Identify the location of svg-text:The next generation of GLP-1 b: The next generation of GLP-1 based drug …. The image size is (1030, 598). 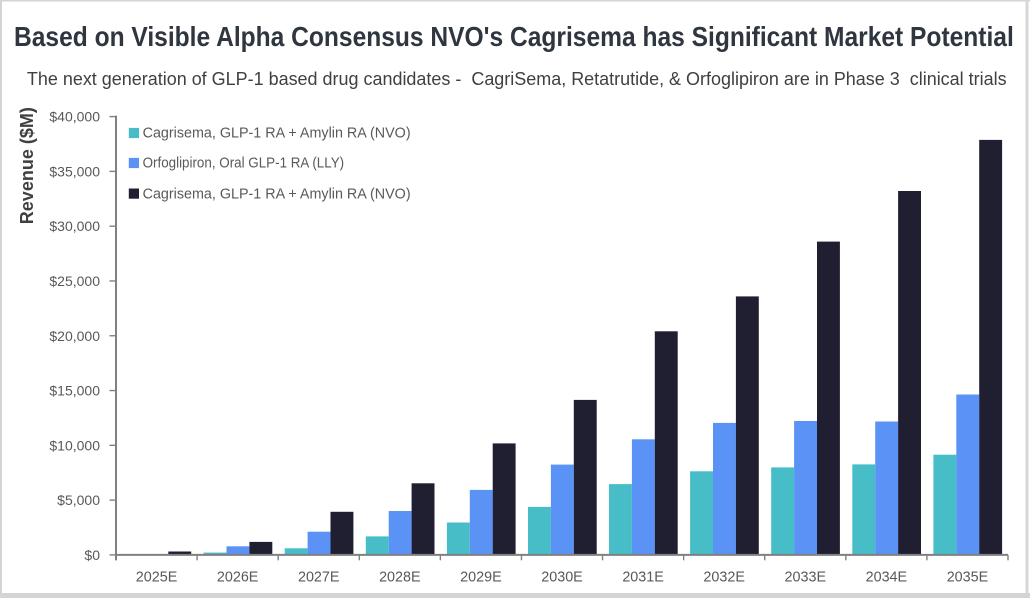
(517, 79).